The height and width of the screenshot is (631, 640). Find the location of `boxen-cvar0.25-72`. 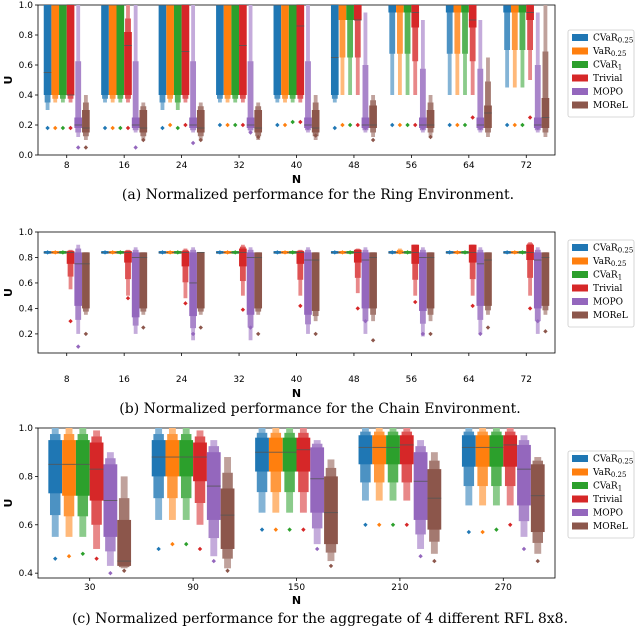

boxen-cvar0.25-72 is located at coordinates (507, 66).